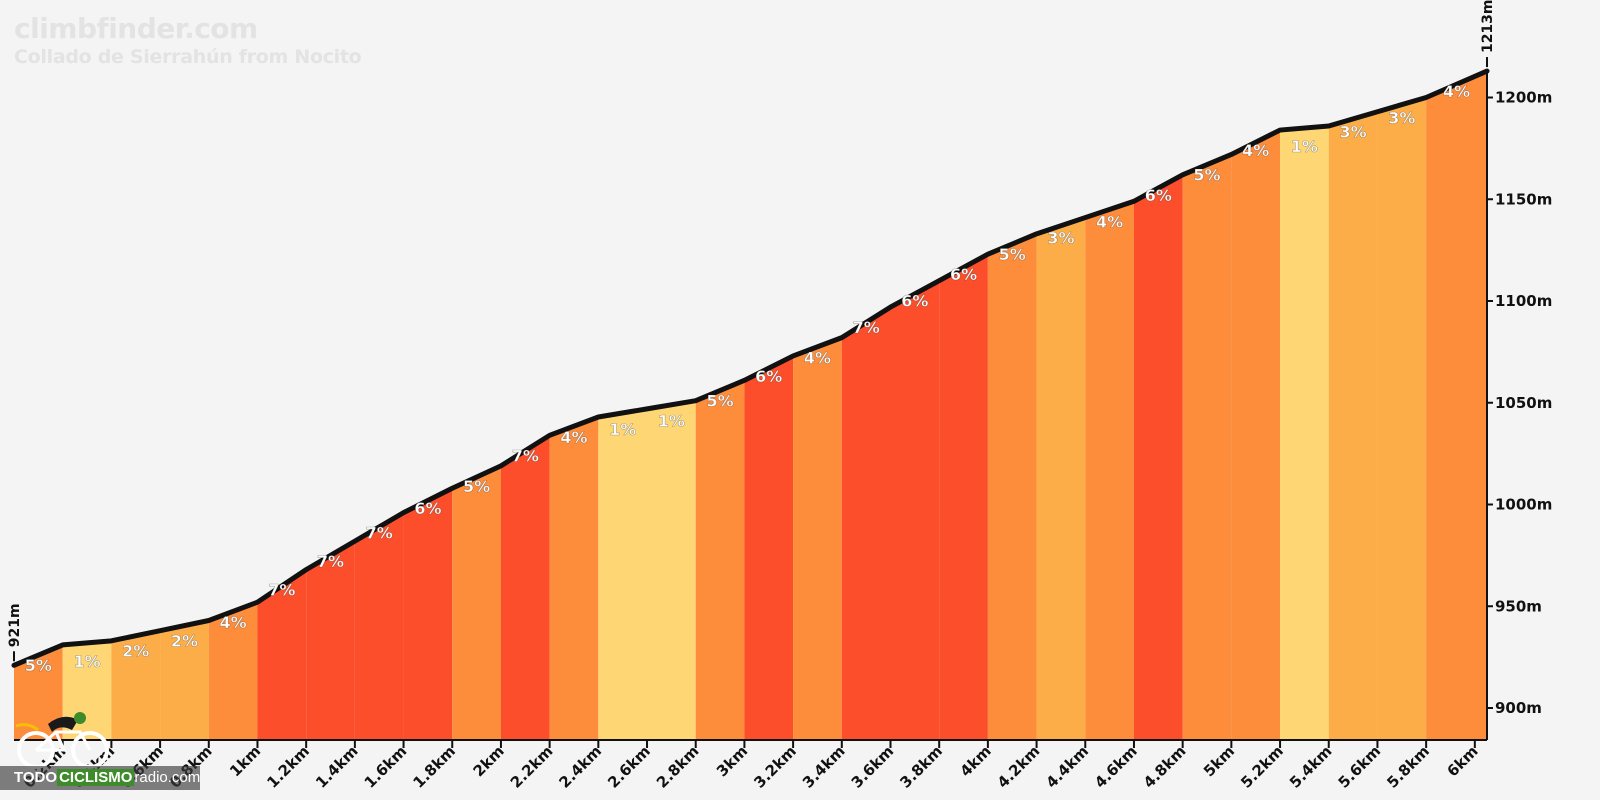  I want to click on x-tick-label: 3.8km, so click(921, 767).